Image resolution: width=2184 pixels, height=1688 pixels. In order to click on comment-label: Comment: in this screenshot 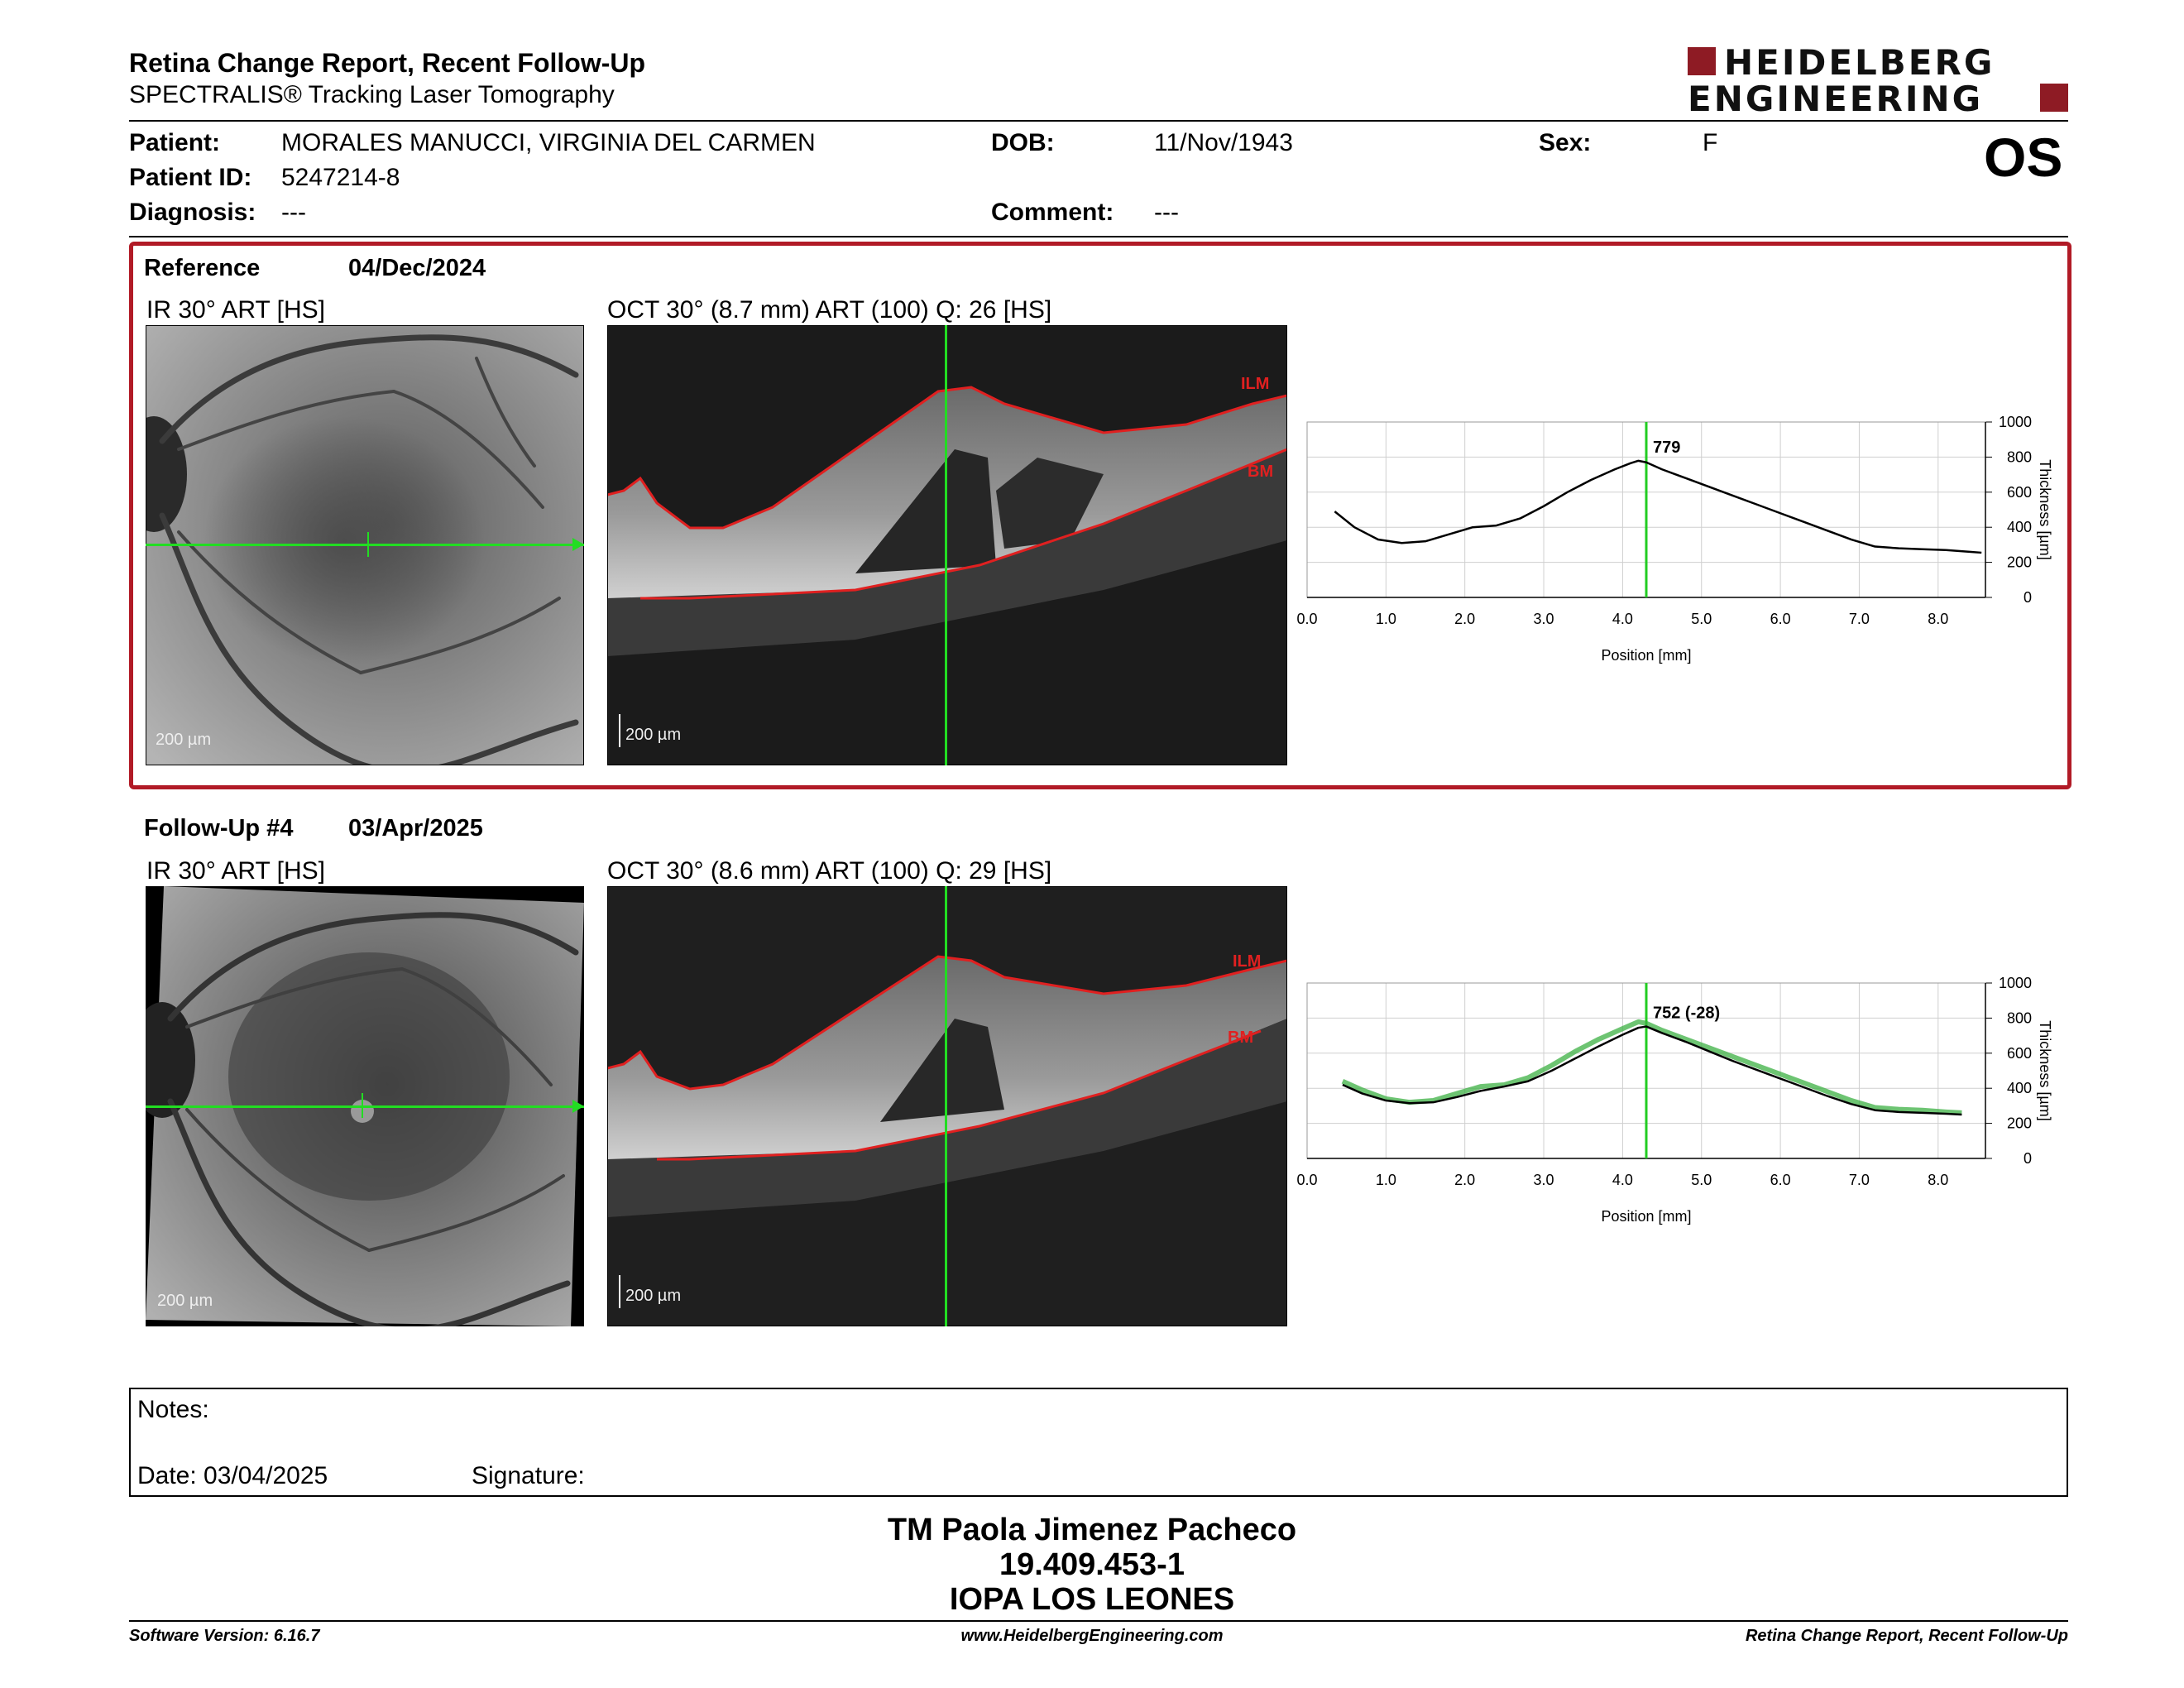, I will do `click(1052, 212)`.